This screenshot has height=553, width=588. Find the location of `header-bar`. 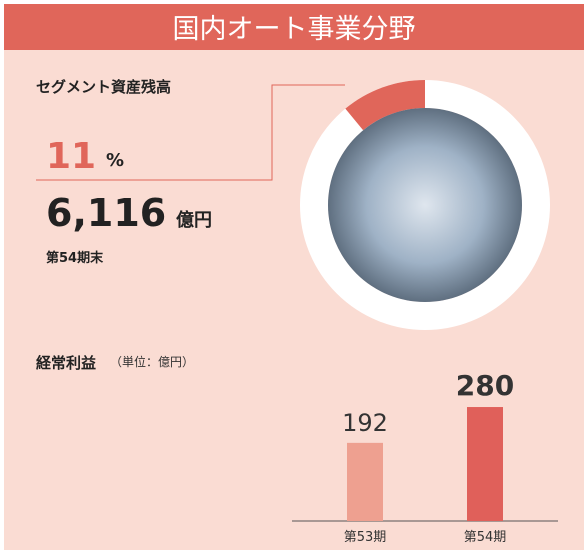

header-bar is located at coordinates (294, 27).